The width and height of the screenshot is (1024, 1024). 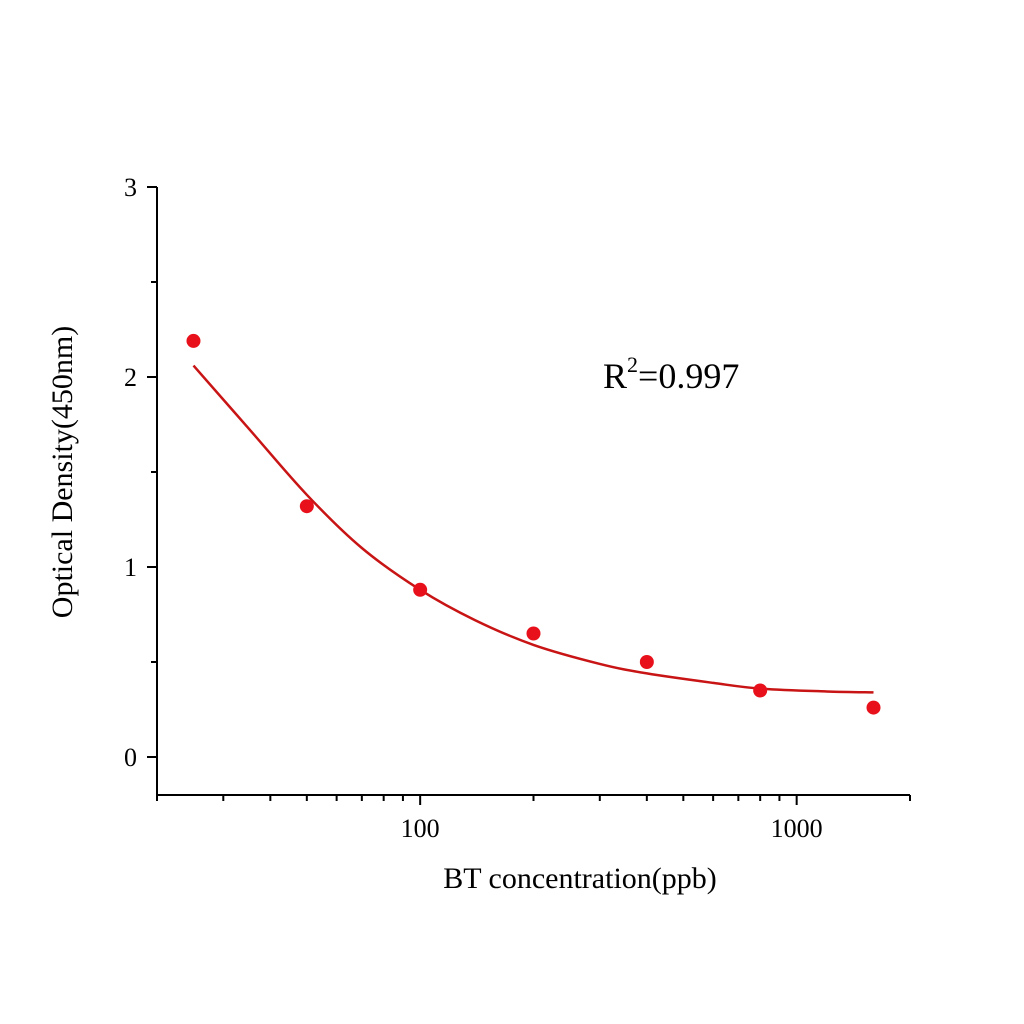 I want to click on r-squared-annotation: R2=0.997, so click(x=671, y=374).